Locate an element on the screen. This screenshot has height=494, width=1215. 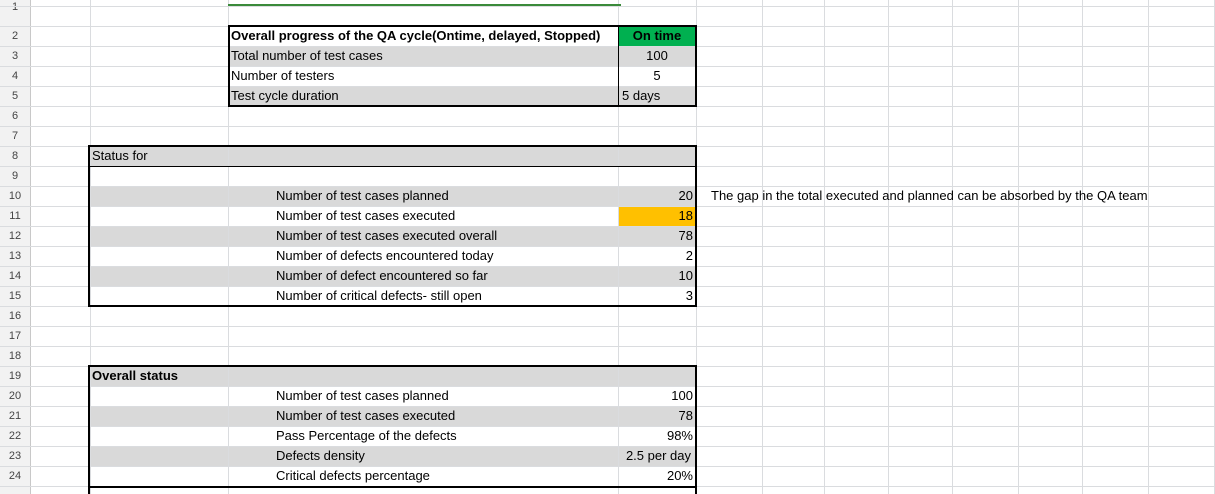
row-number: 15 is located at coordinates (15, 296).